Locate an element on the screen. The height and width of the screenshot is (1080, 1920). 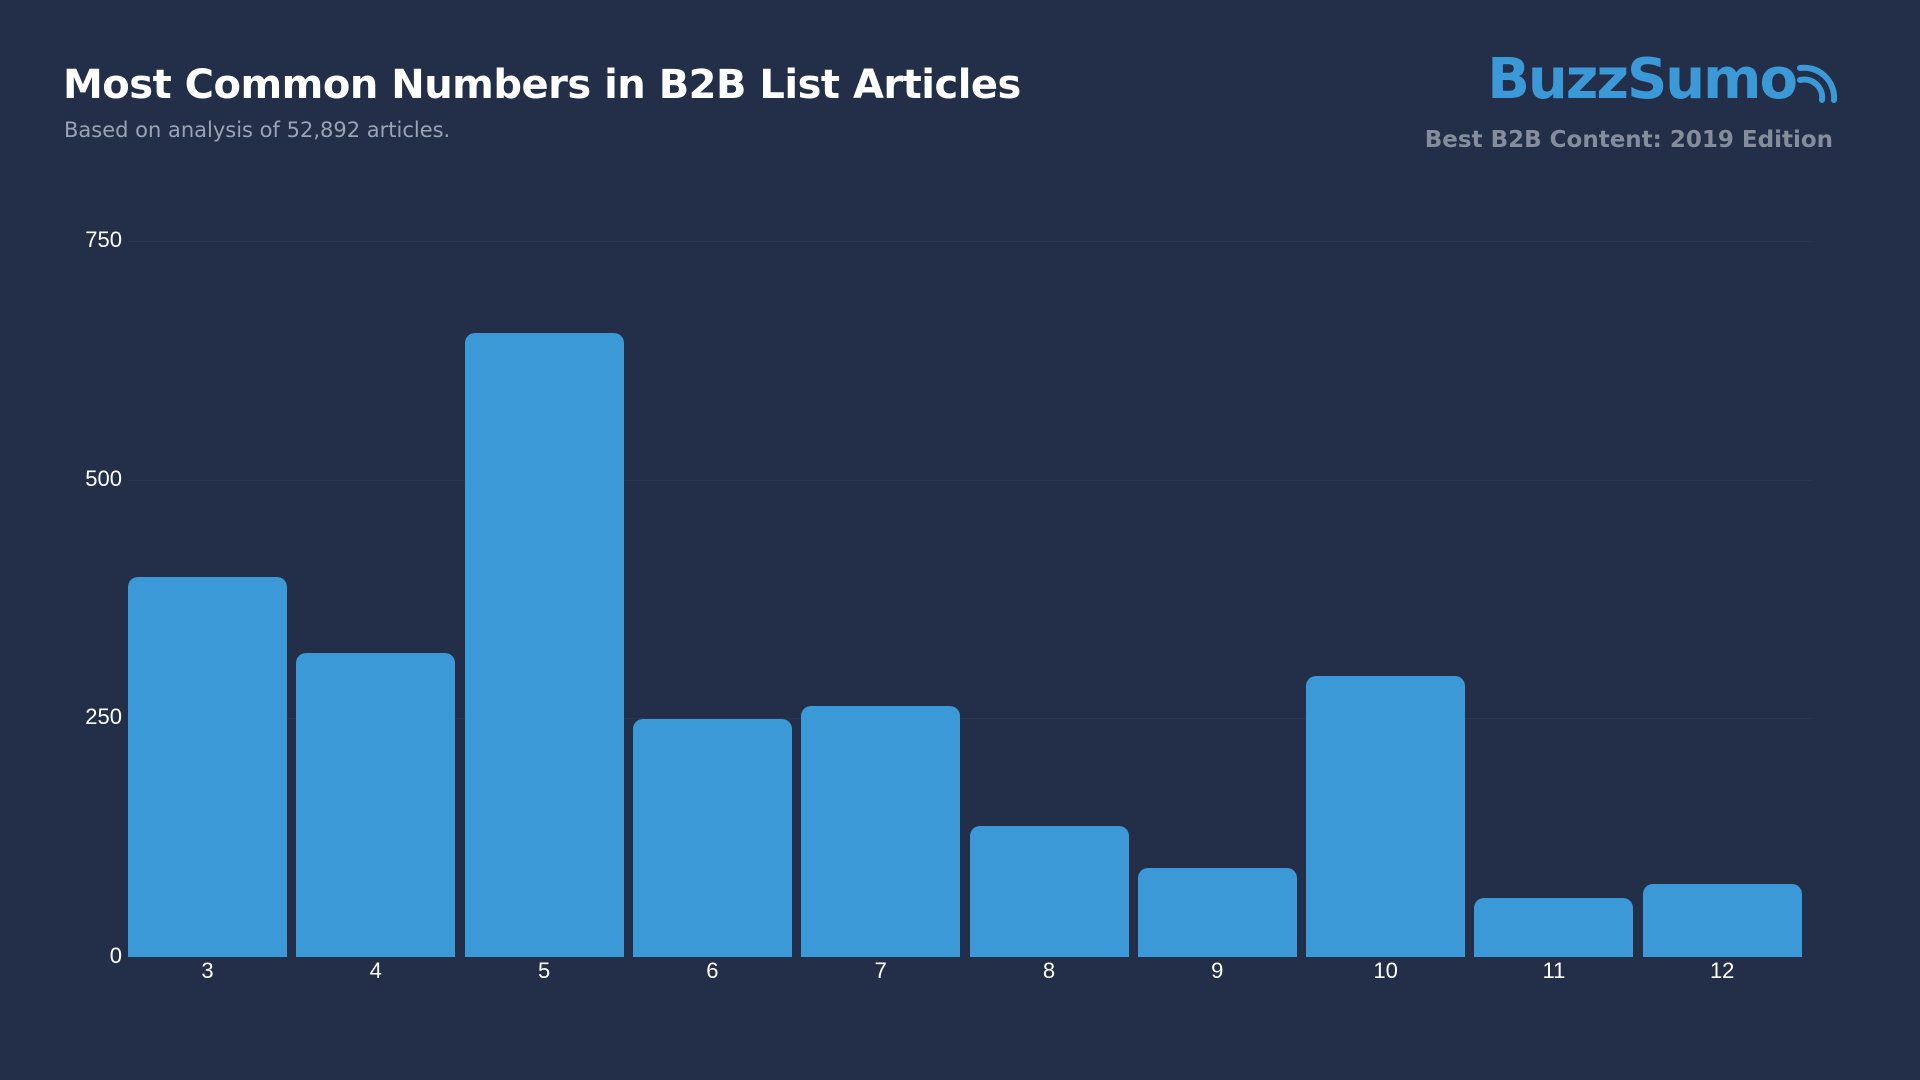
x-axis-tick-label: 3 is located at coordinates (207, 970).